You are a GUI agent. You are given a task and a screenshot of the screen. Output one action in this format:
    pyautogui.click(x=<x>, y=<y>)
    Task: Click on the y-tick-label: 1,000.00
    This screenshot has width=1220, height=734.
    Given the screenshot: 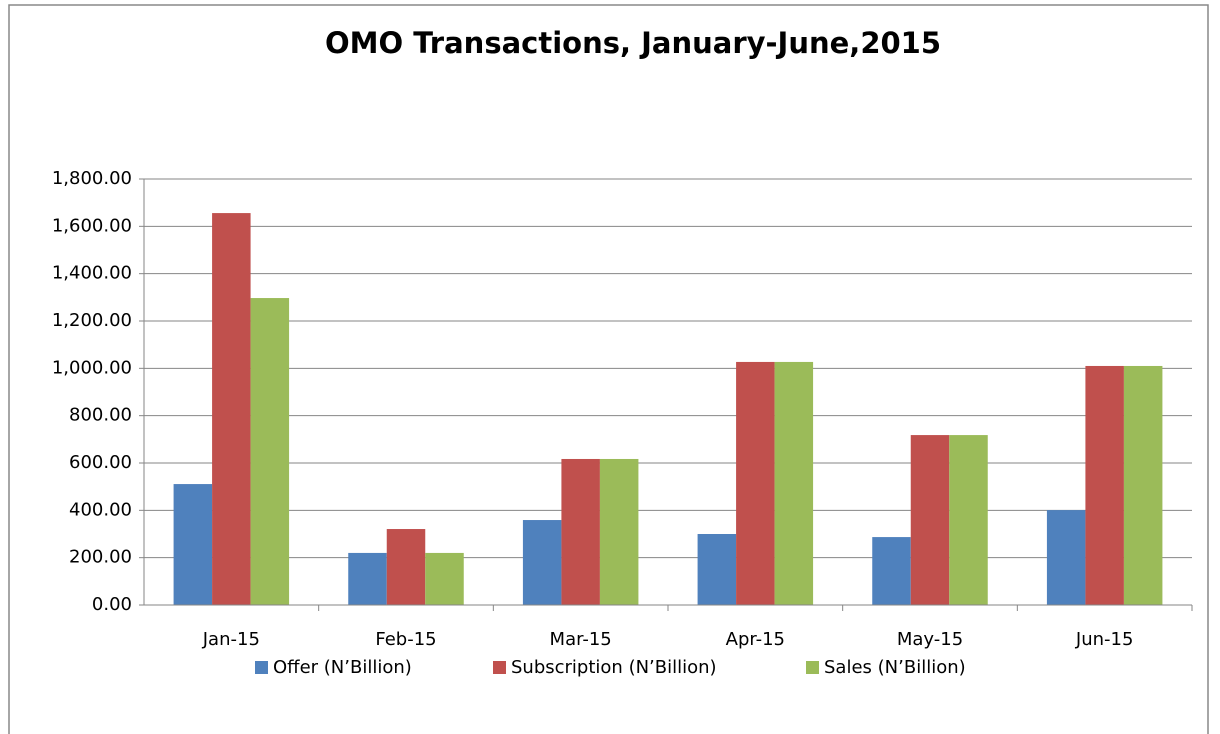 What is the action you would take?
    pyautogui.click(x=92, y=367)
    